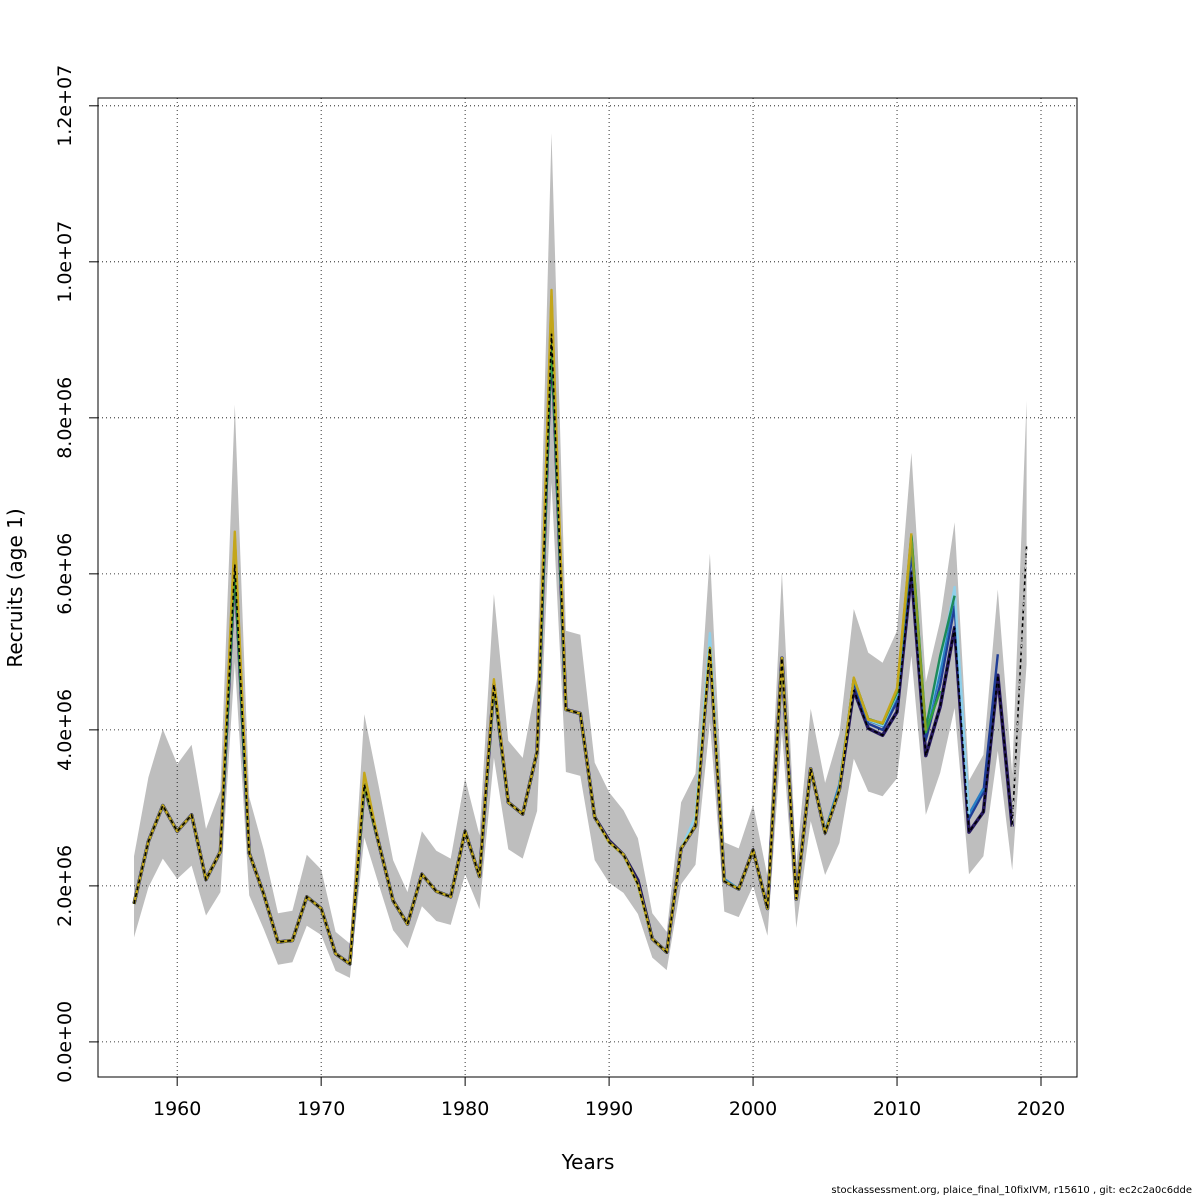  What do you see at coordinates (65, 730) in the screenshot?
I see `y-tick-label: 4.0e+06` at bounding box center [65, 730].